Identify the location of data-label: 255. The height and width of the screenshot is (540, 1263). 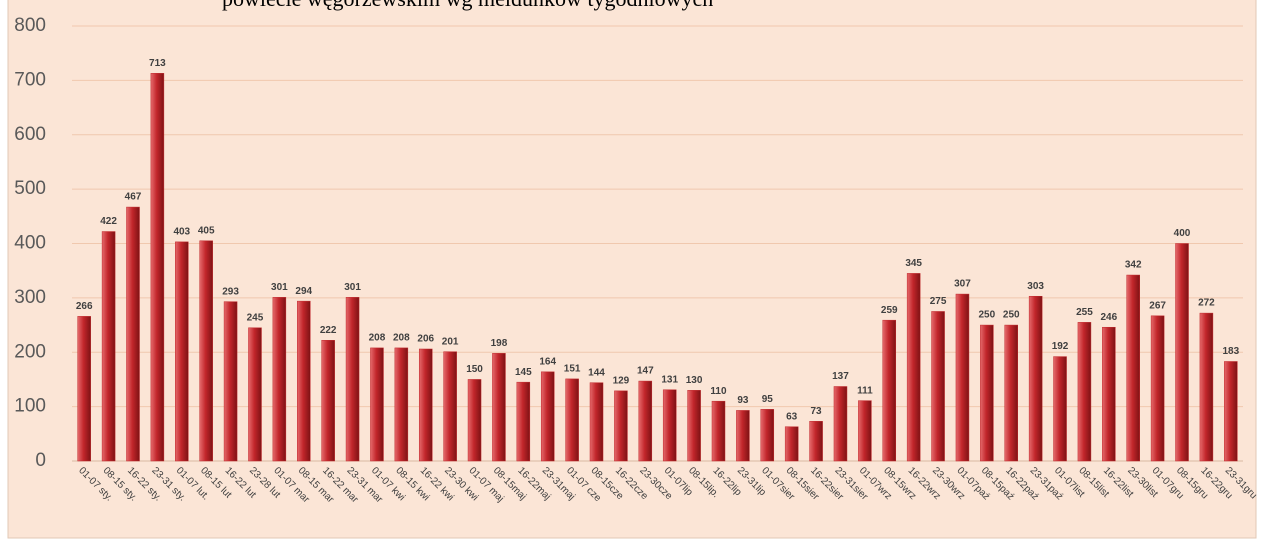
(1084, 312).